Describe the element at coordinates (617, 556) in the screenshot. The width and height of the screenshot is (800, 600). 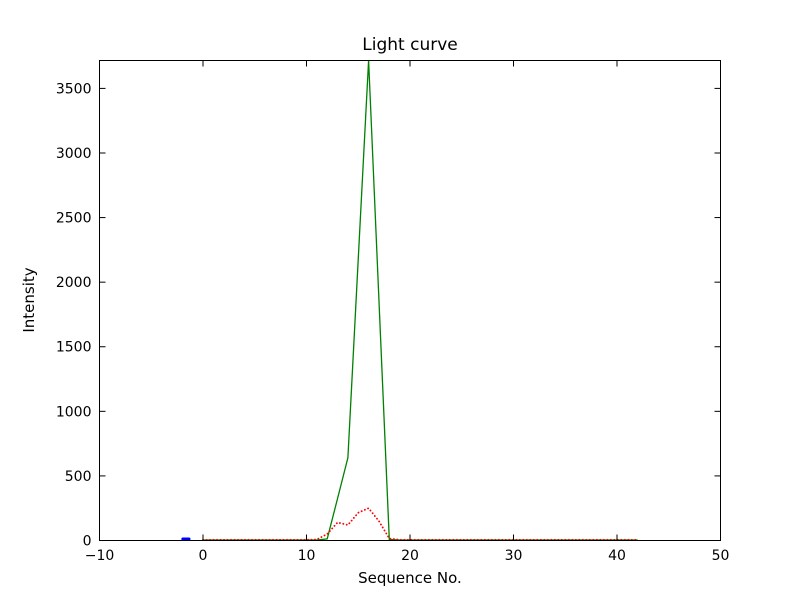
I see `x-tick-label: 40` at that location.